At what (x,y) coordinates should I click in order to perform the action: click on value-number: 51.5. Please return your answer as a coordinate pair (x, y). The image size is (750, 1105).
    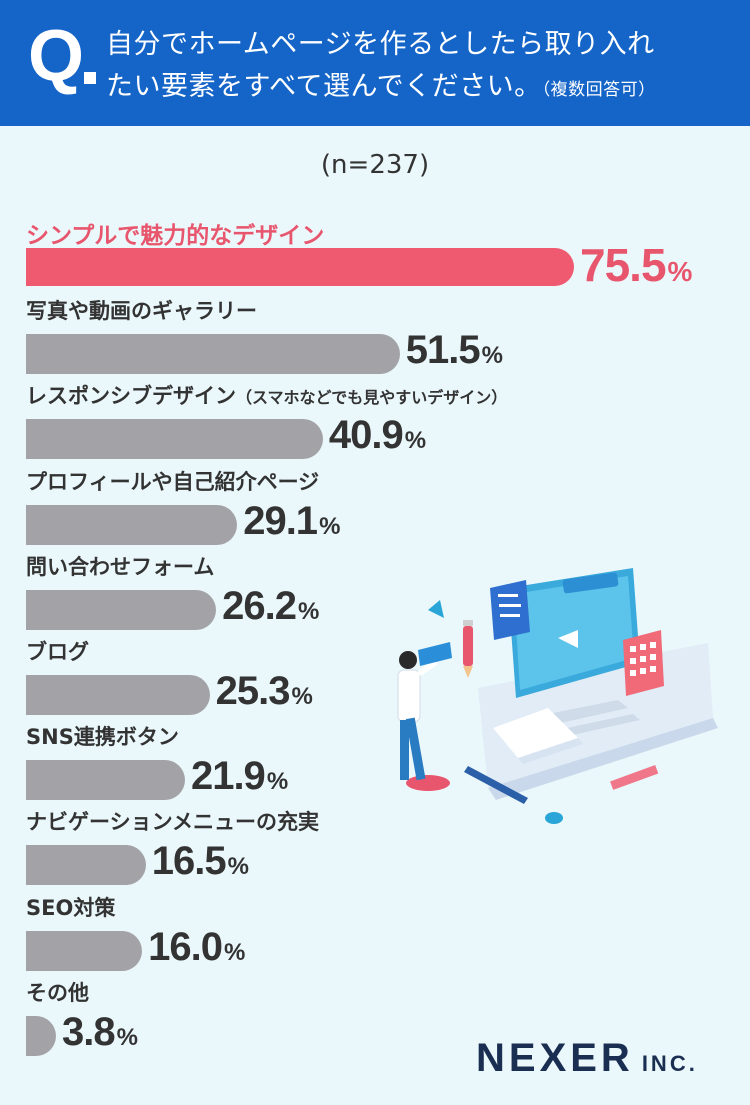
    Looking at the image, I should click on (443, 350).